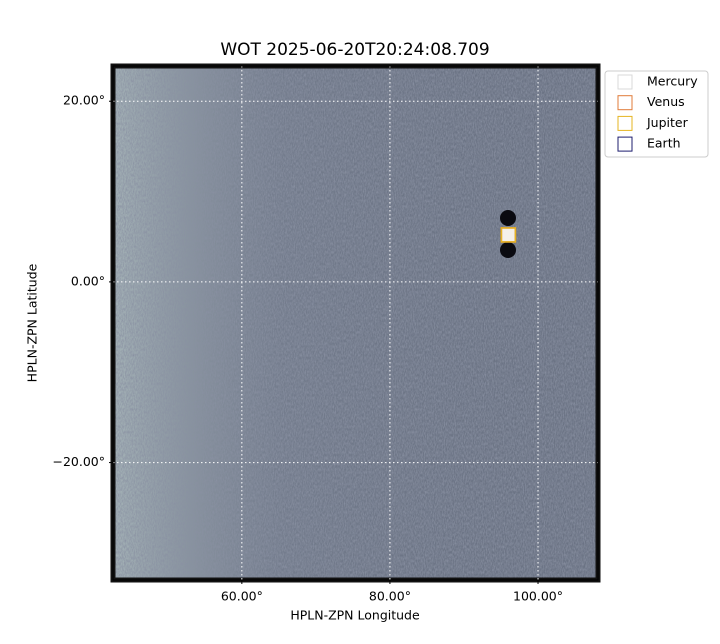  I want to click on legend-label: Jupiter, so click(667, 122).